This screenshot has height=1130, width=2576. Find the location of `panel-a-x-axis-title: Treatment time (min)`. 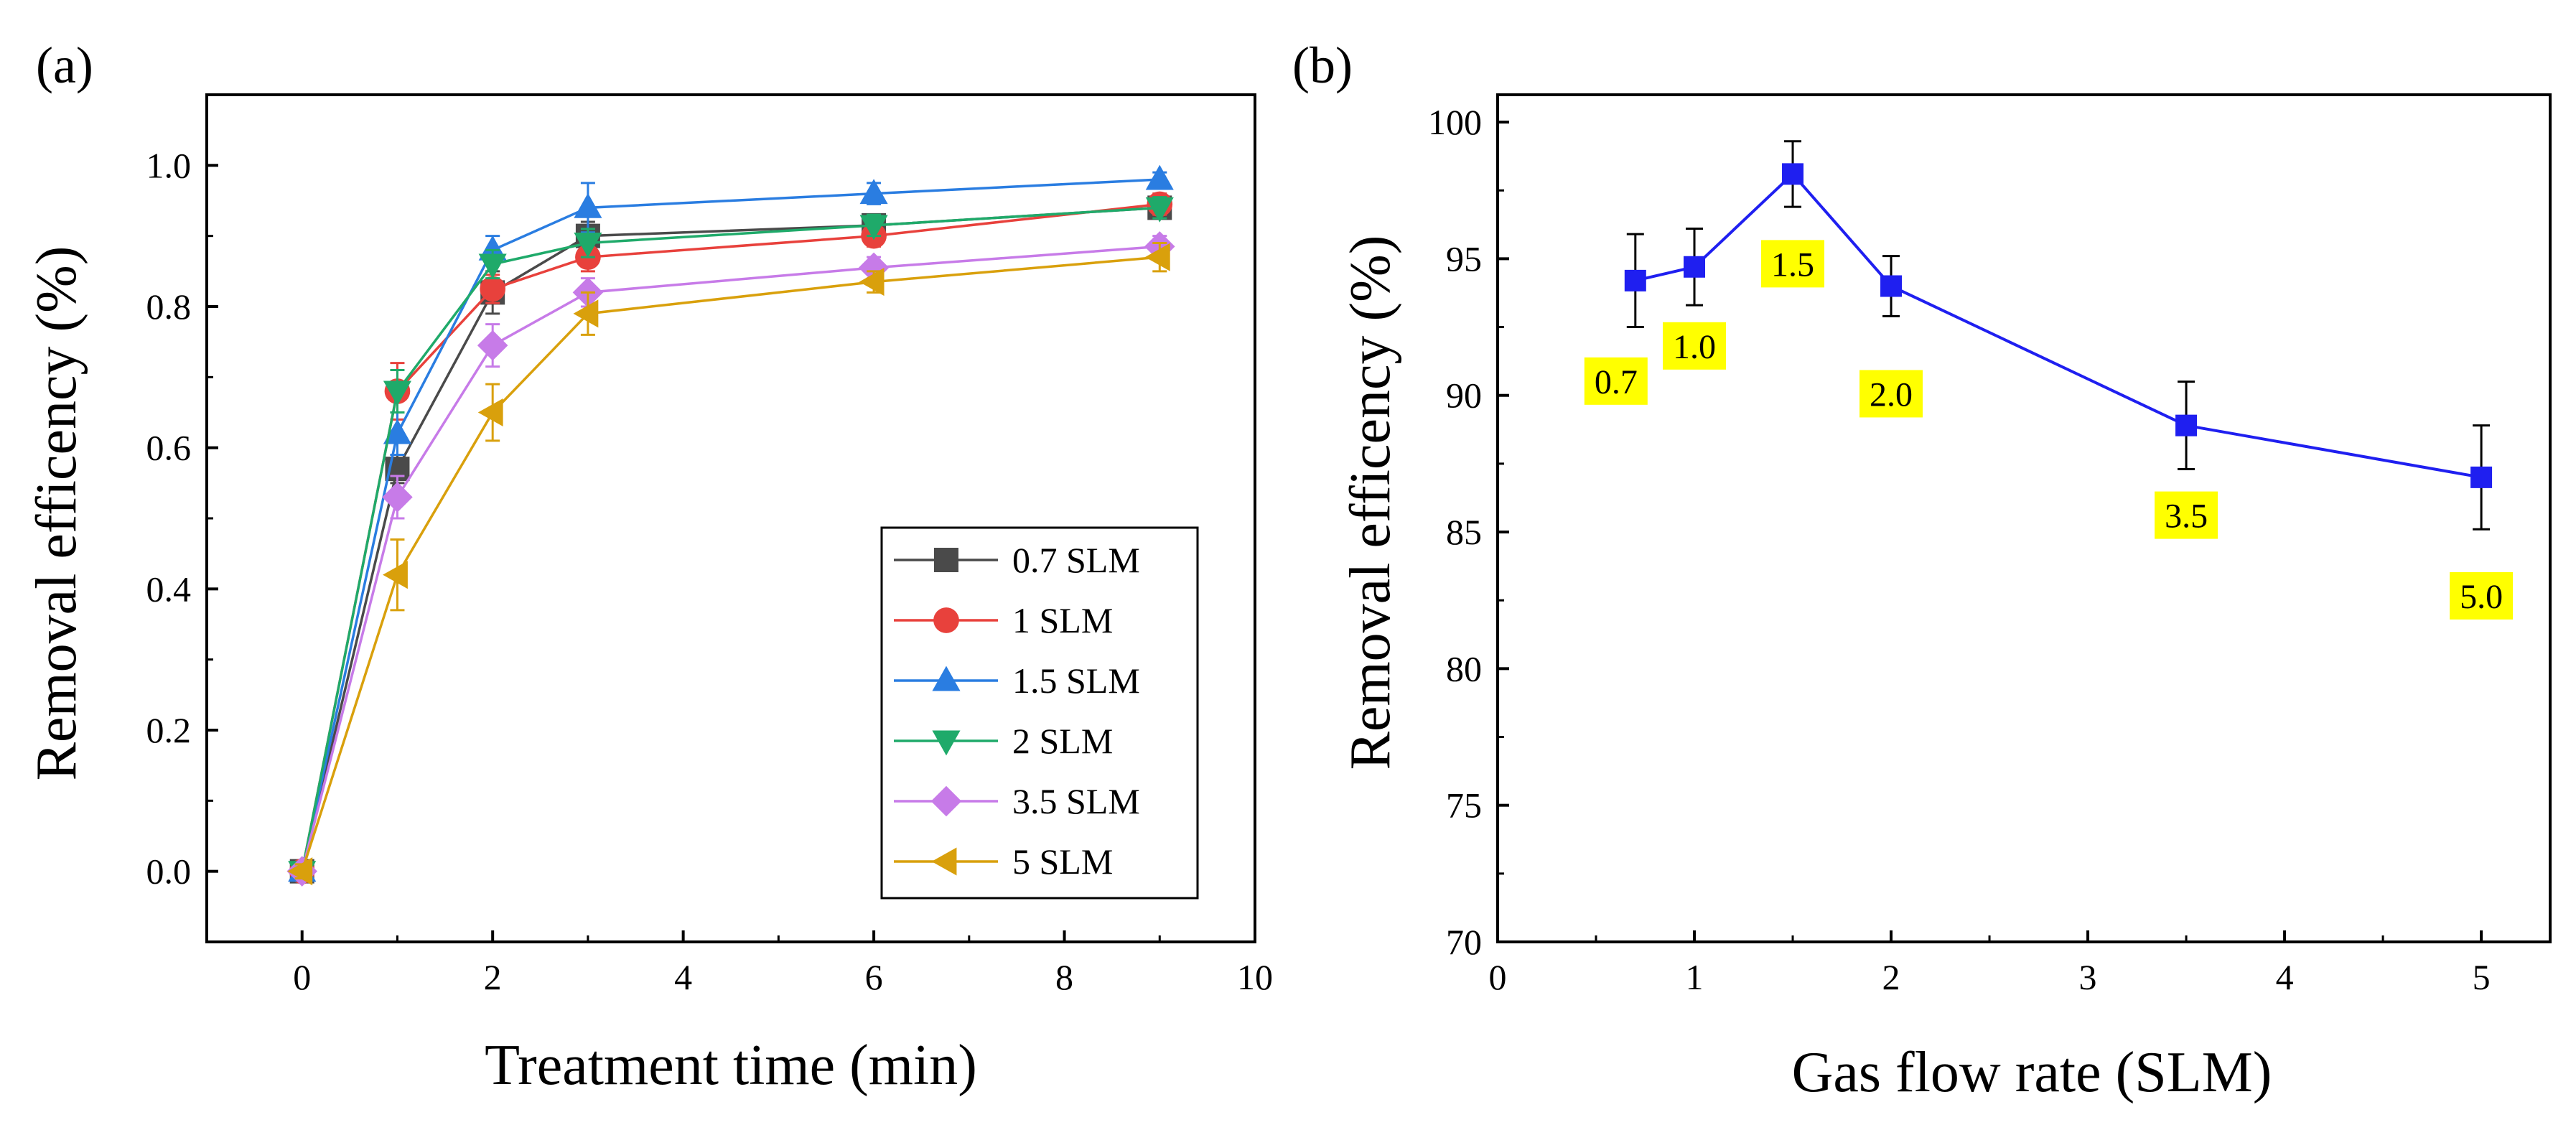

panel-a-x-axis-title: Treatment time (min) is located at coordinates (731, 1065).